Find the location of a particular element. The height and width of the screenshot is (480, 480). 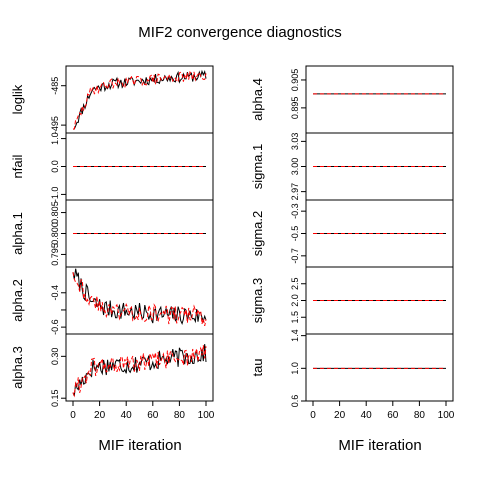

y-tick-label: 0.795 is located at coordinates (55, 254).